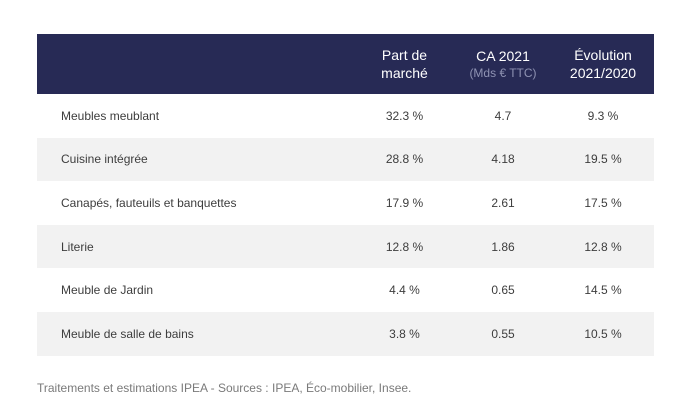  I want to click on row-market-share: 32.3 %, so click(404, 115).